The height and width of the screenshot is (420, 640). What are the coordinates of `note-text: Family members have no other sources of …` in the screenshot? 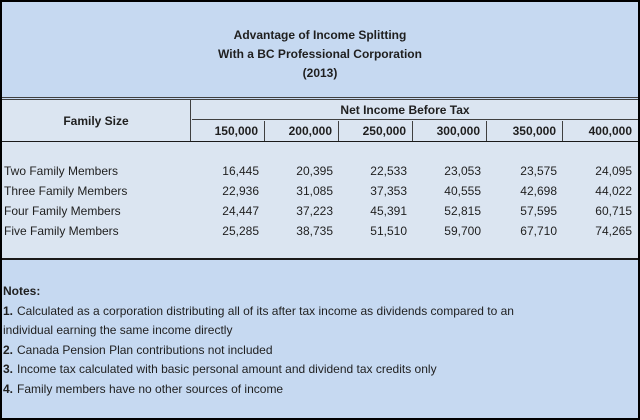 It's located at (150, 388).